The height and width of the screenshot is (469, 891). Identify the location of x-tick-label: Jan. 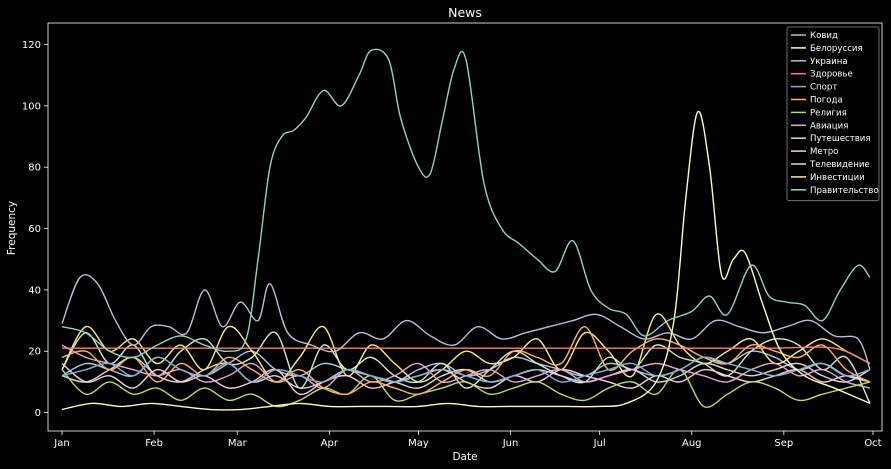
(61, 443).